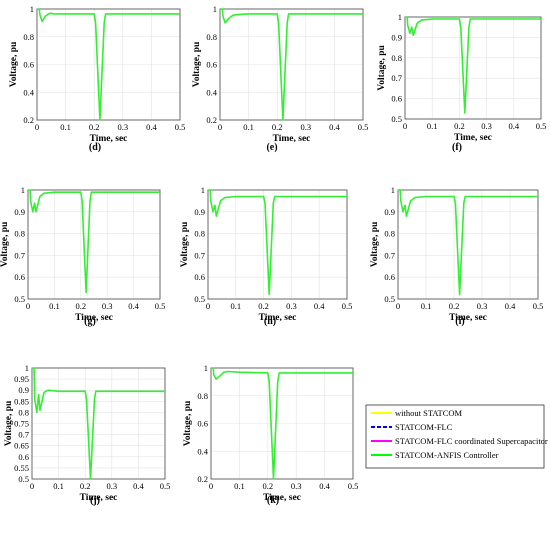  What do you see at coordinates (447, 455) in the screenshot?
I see `legend-entry: STATCOM-ANFIS Controller` at bounding box center [447, 455].